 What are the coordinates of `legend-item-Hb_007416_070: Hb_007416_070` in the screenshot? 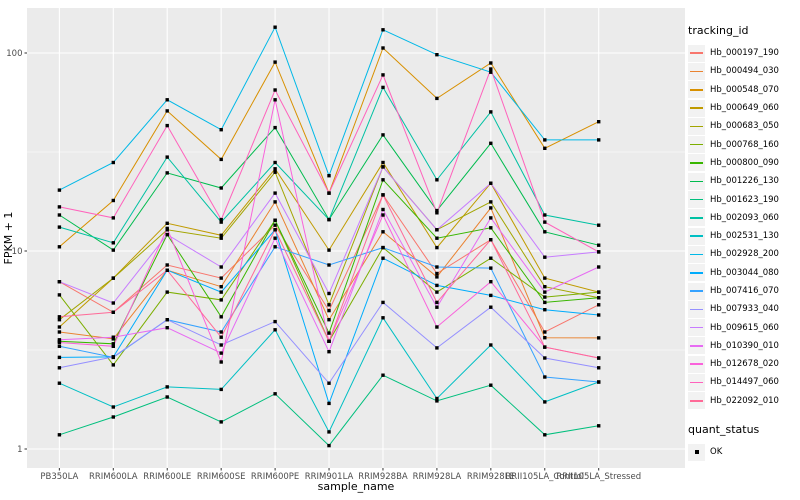 It's located at (744, 291).